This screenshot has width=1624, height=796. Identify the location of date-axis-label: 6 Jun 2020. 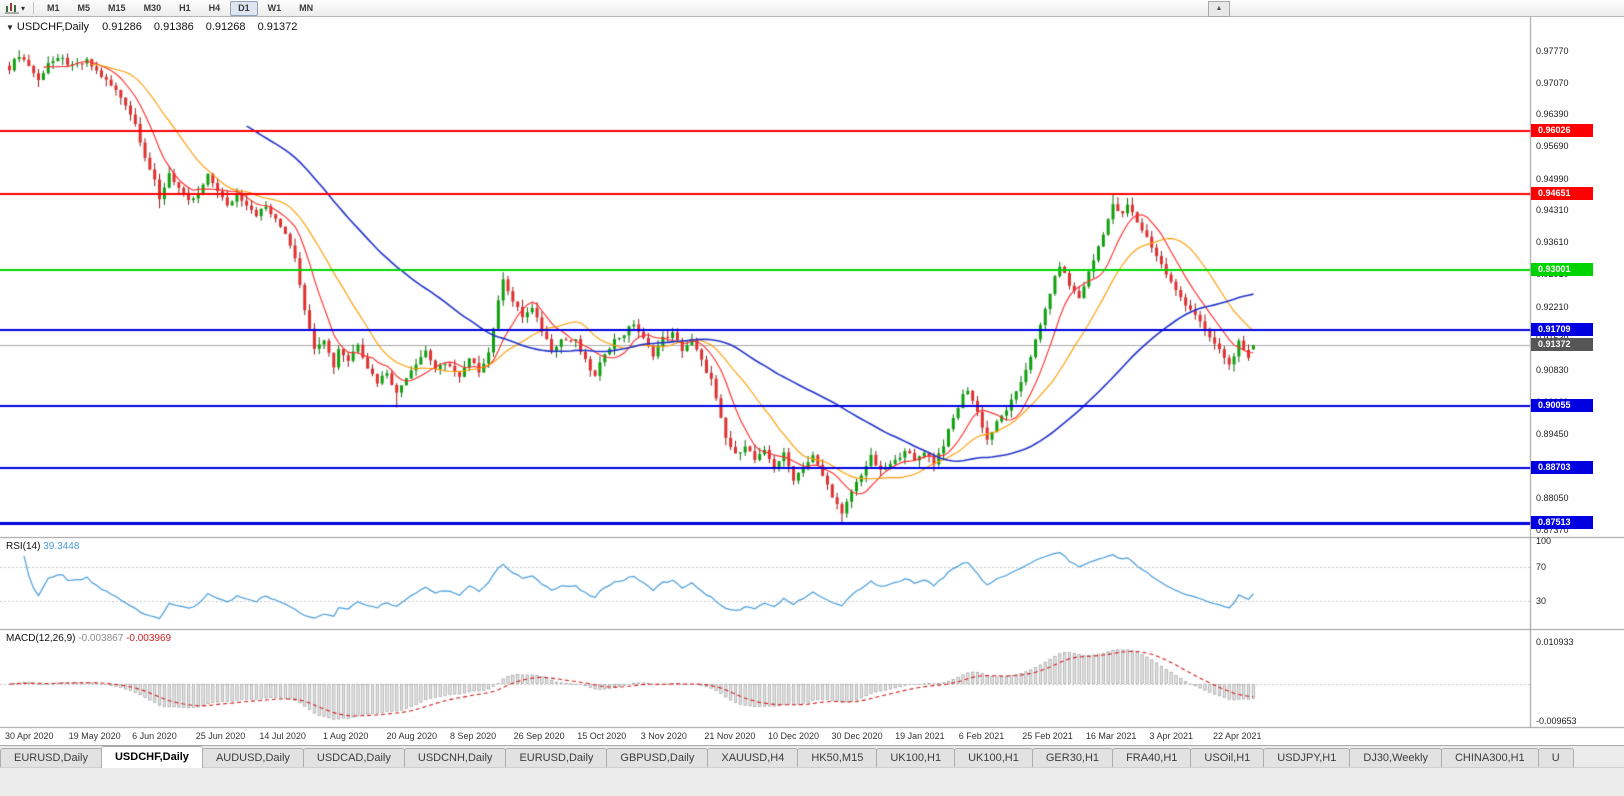
(154, 736).